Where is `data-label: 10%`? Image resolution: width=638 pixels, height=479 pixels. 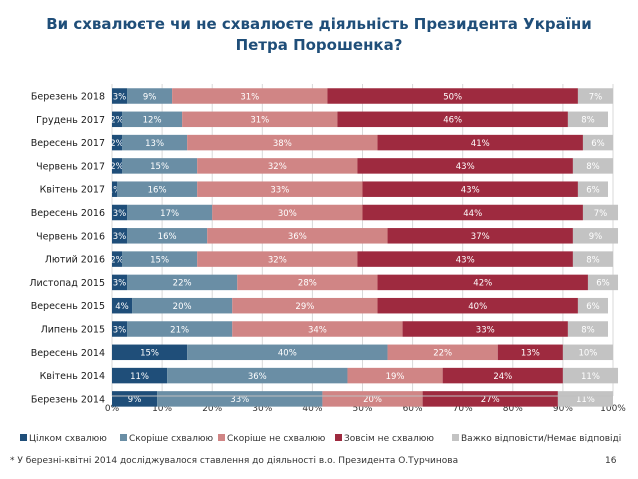 data-label: 10% is located at coordinates (587, 354).